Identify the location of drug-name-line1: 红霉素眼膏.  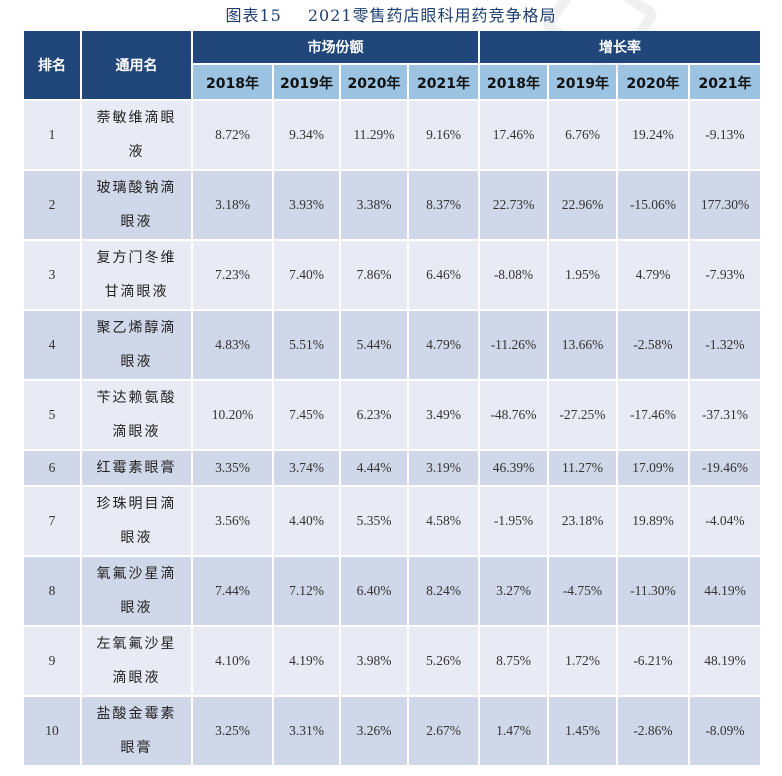
(136, 468).